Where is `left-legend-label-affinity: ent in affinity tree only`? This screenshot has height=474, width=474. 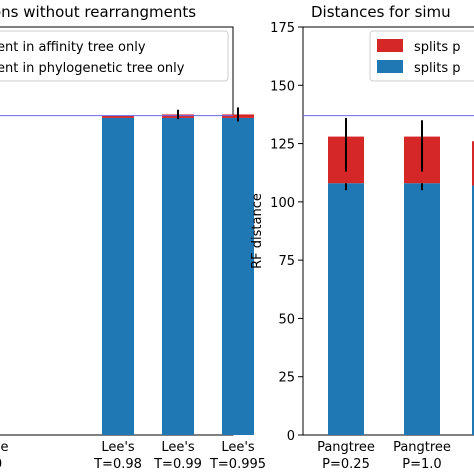 left-legend-label-affinity: ent in affinity tree only is located at coordinates (73, 47).